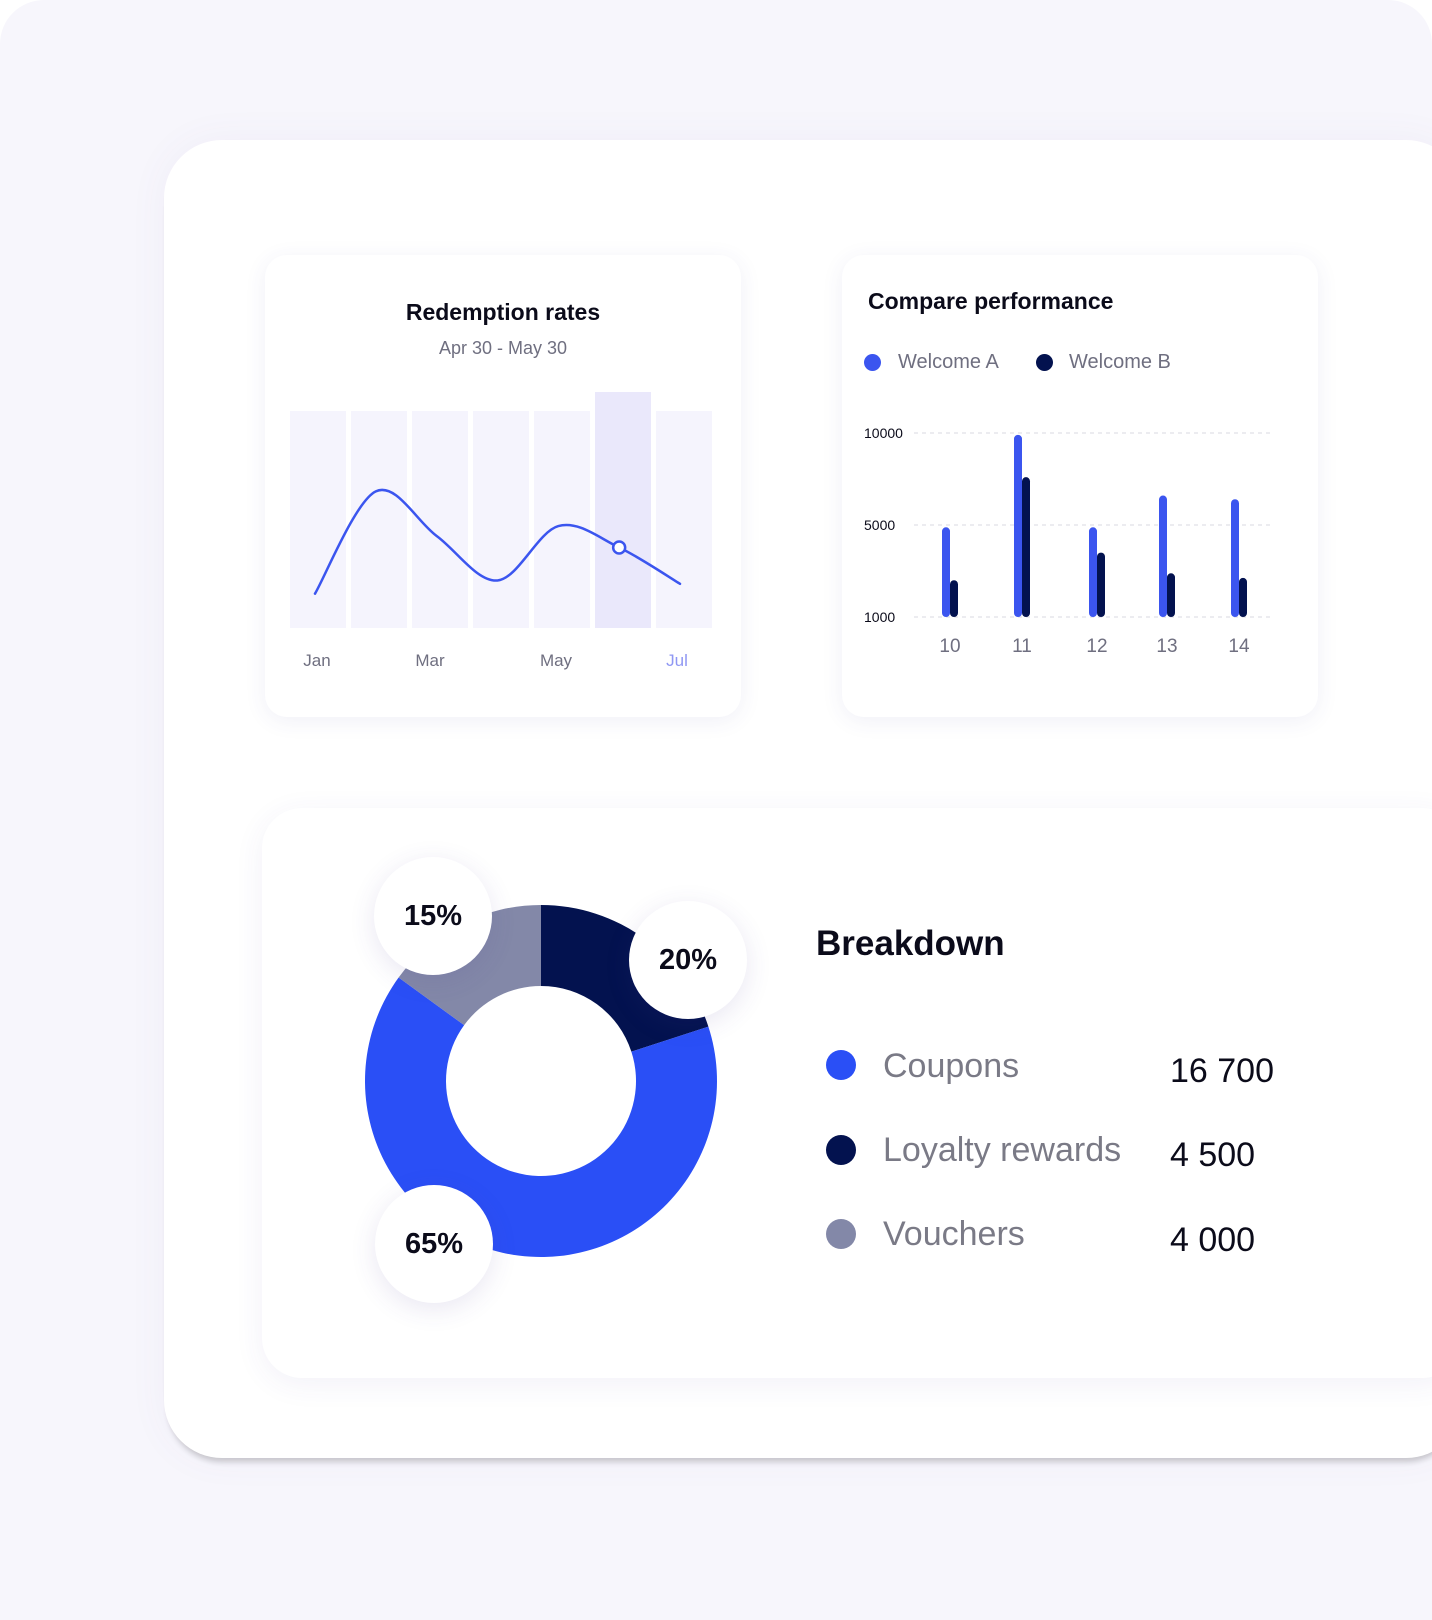 The image size is (1432, 1620). I want to click on x-tick-label: 10, so click(949, 646).